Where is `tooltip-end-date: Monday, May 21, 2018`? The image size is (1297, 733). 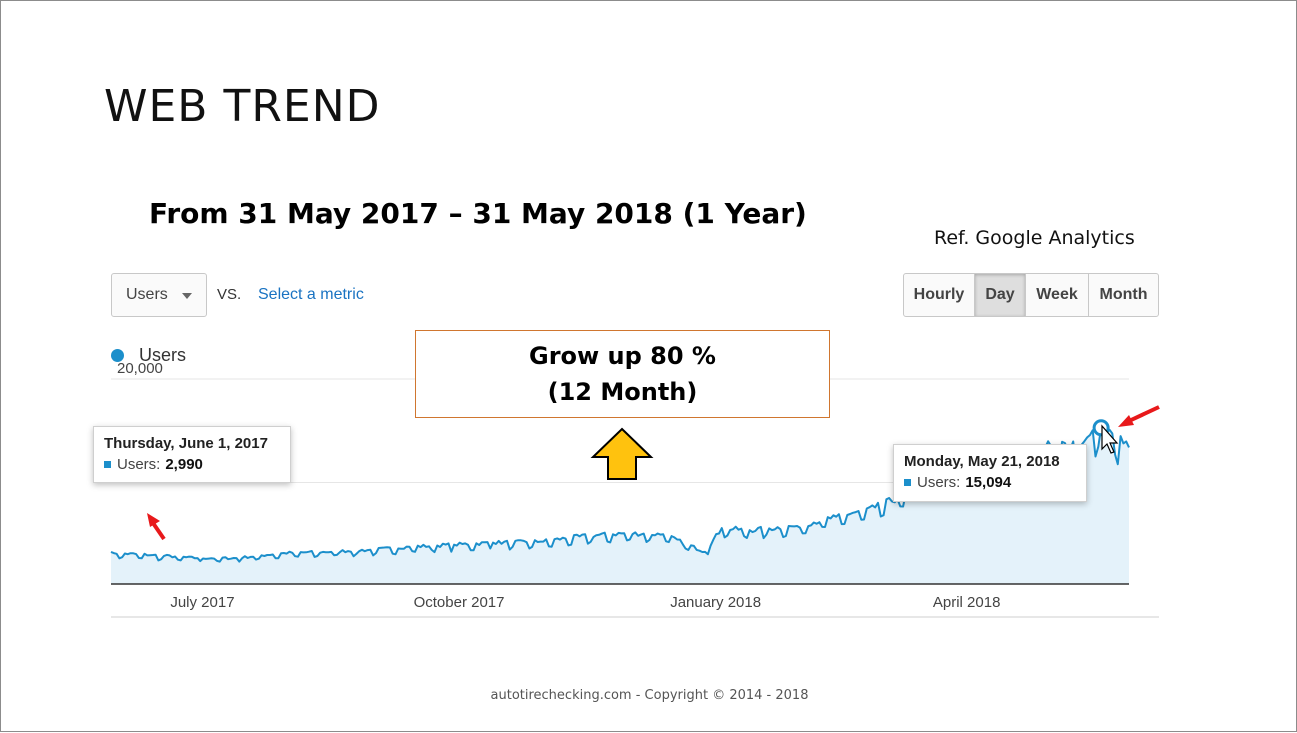
tooltip-end-date: Monday, May 21, 2018 is located at coordinates (982, 461).